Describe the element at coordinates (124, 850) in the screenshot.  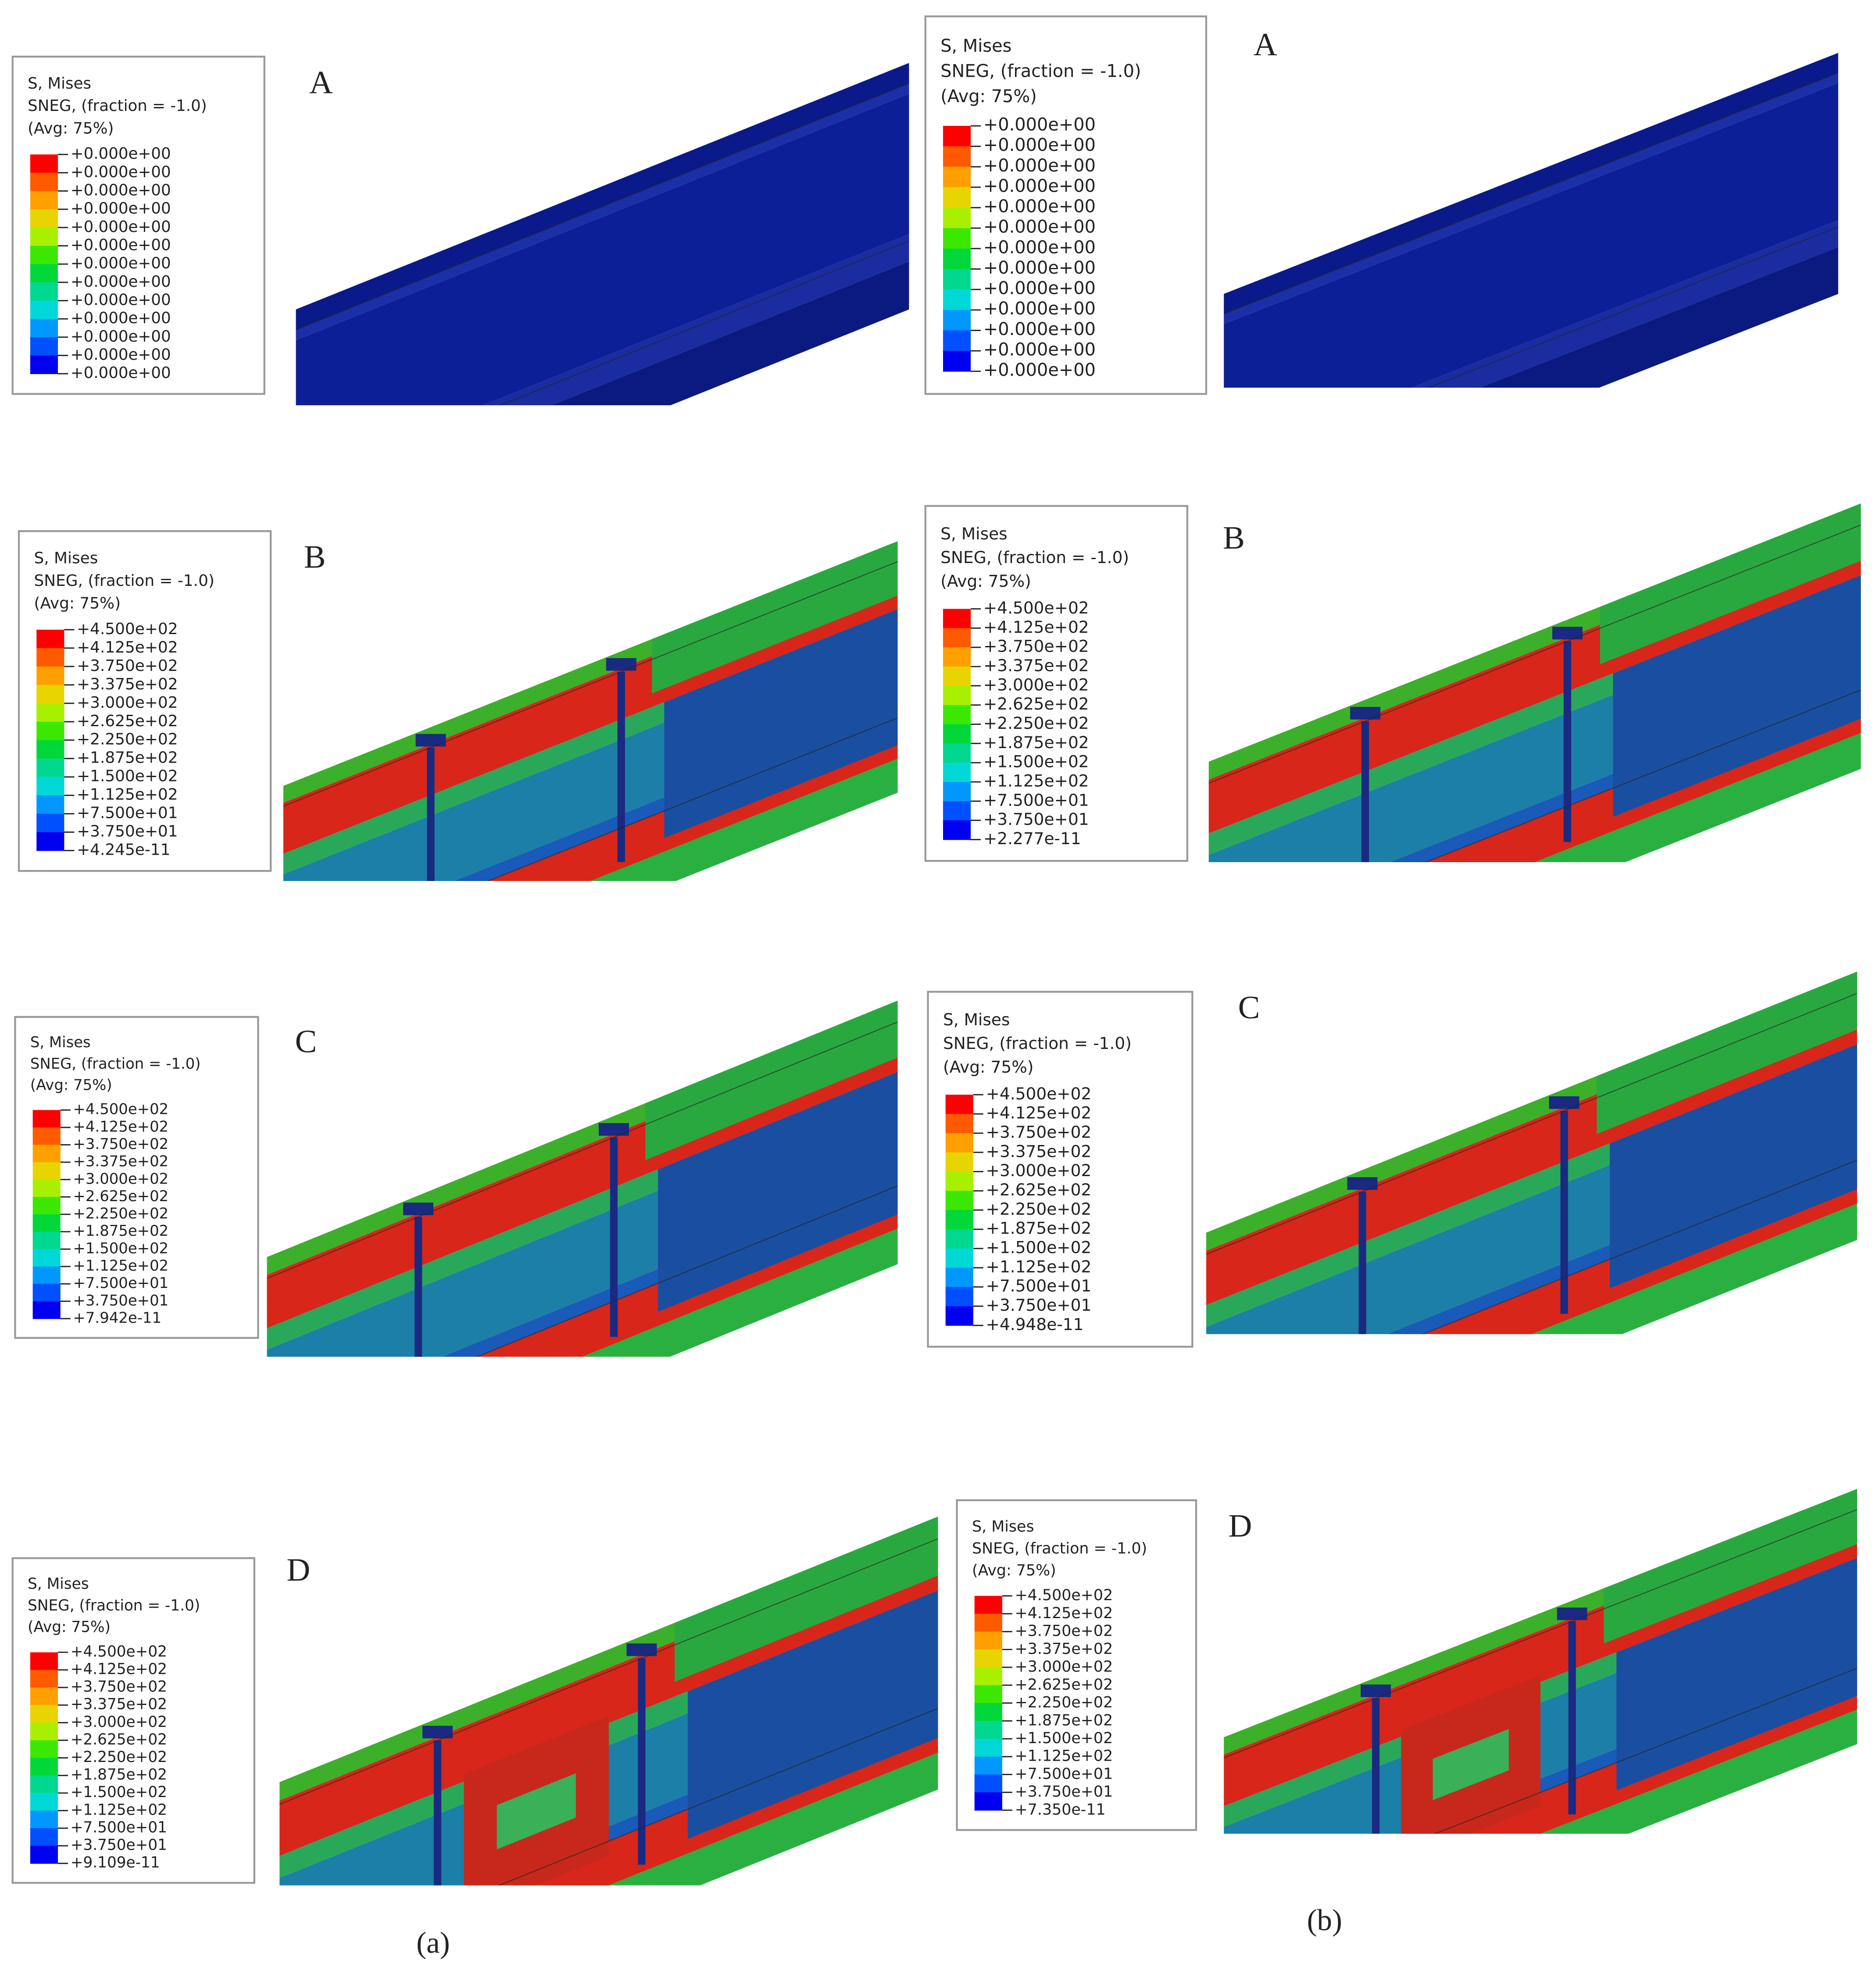
I see `legend-value: +4.245e-11` at that location.